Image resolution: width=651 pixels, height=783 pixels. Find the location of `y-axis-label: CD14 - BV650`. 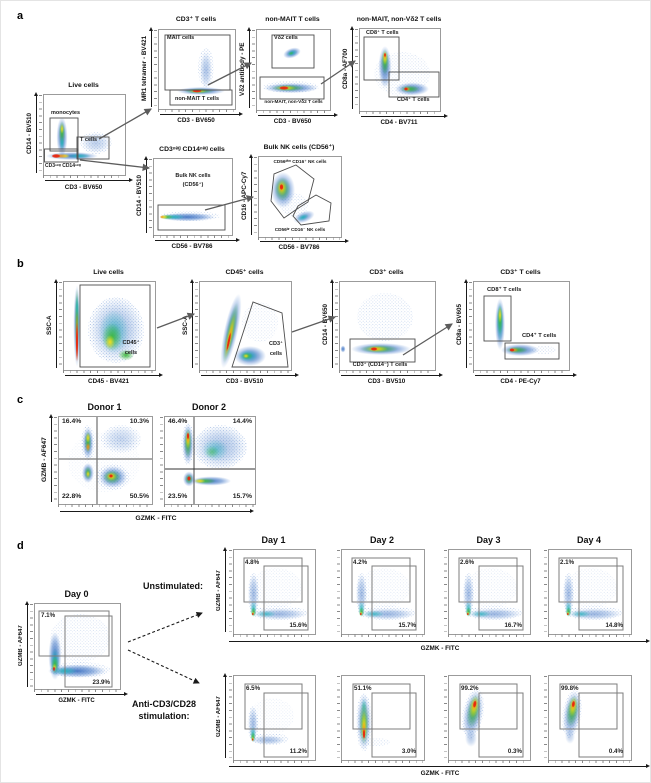

y-axis-label: CD14 - BV650 is located at coordinates (325, 325).